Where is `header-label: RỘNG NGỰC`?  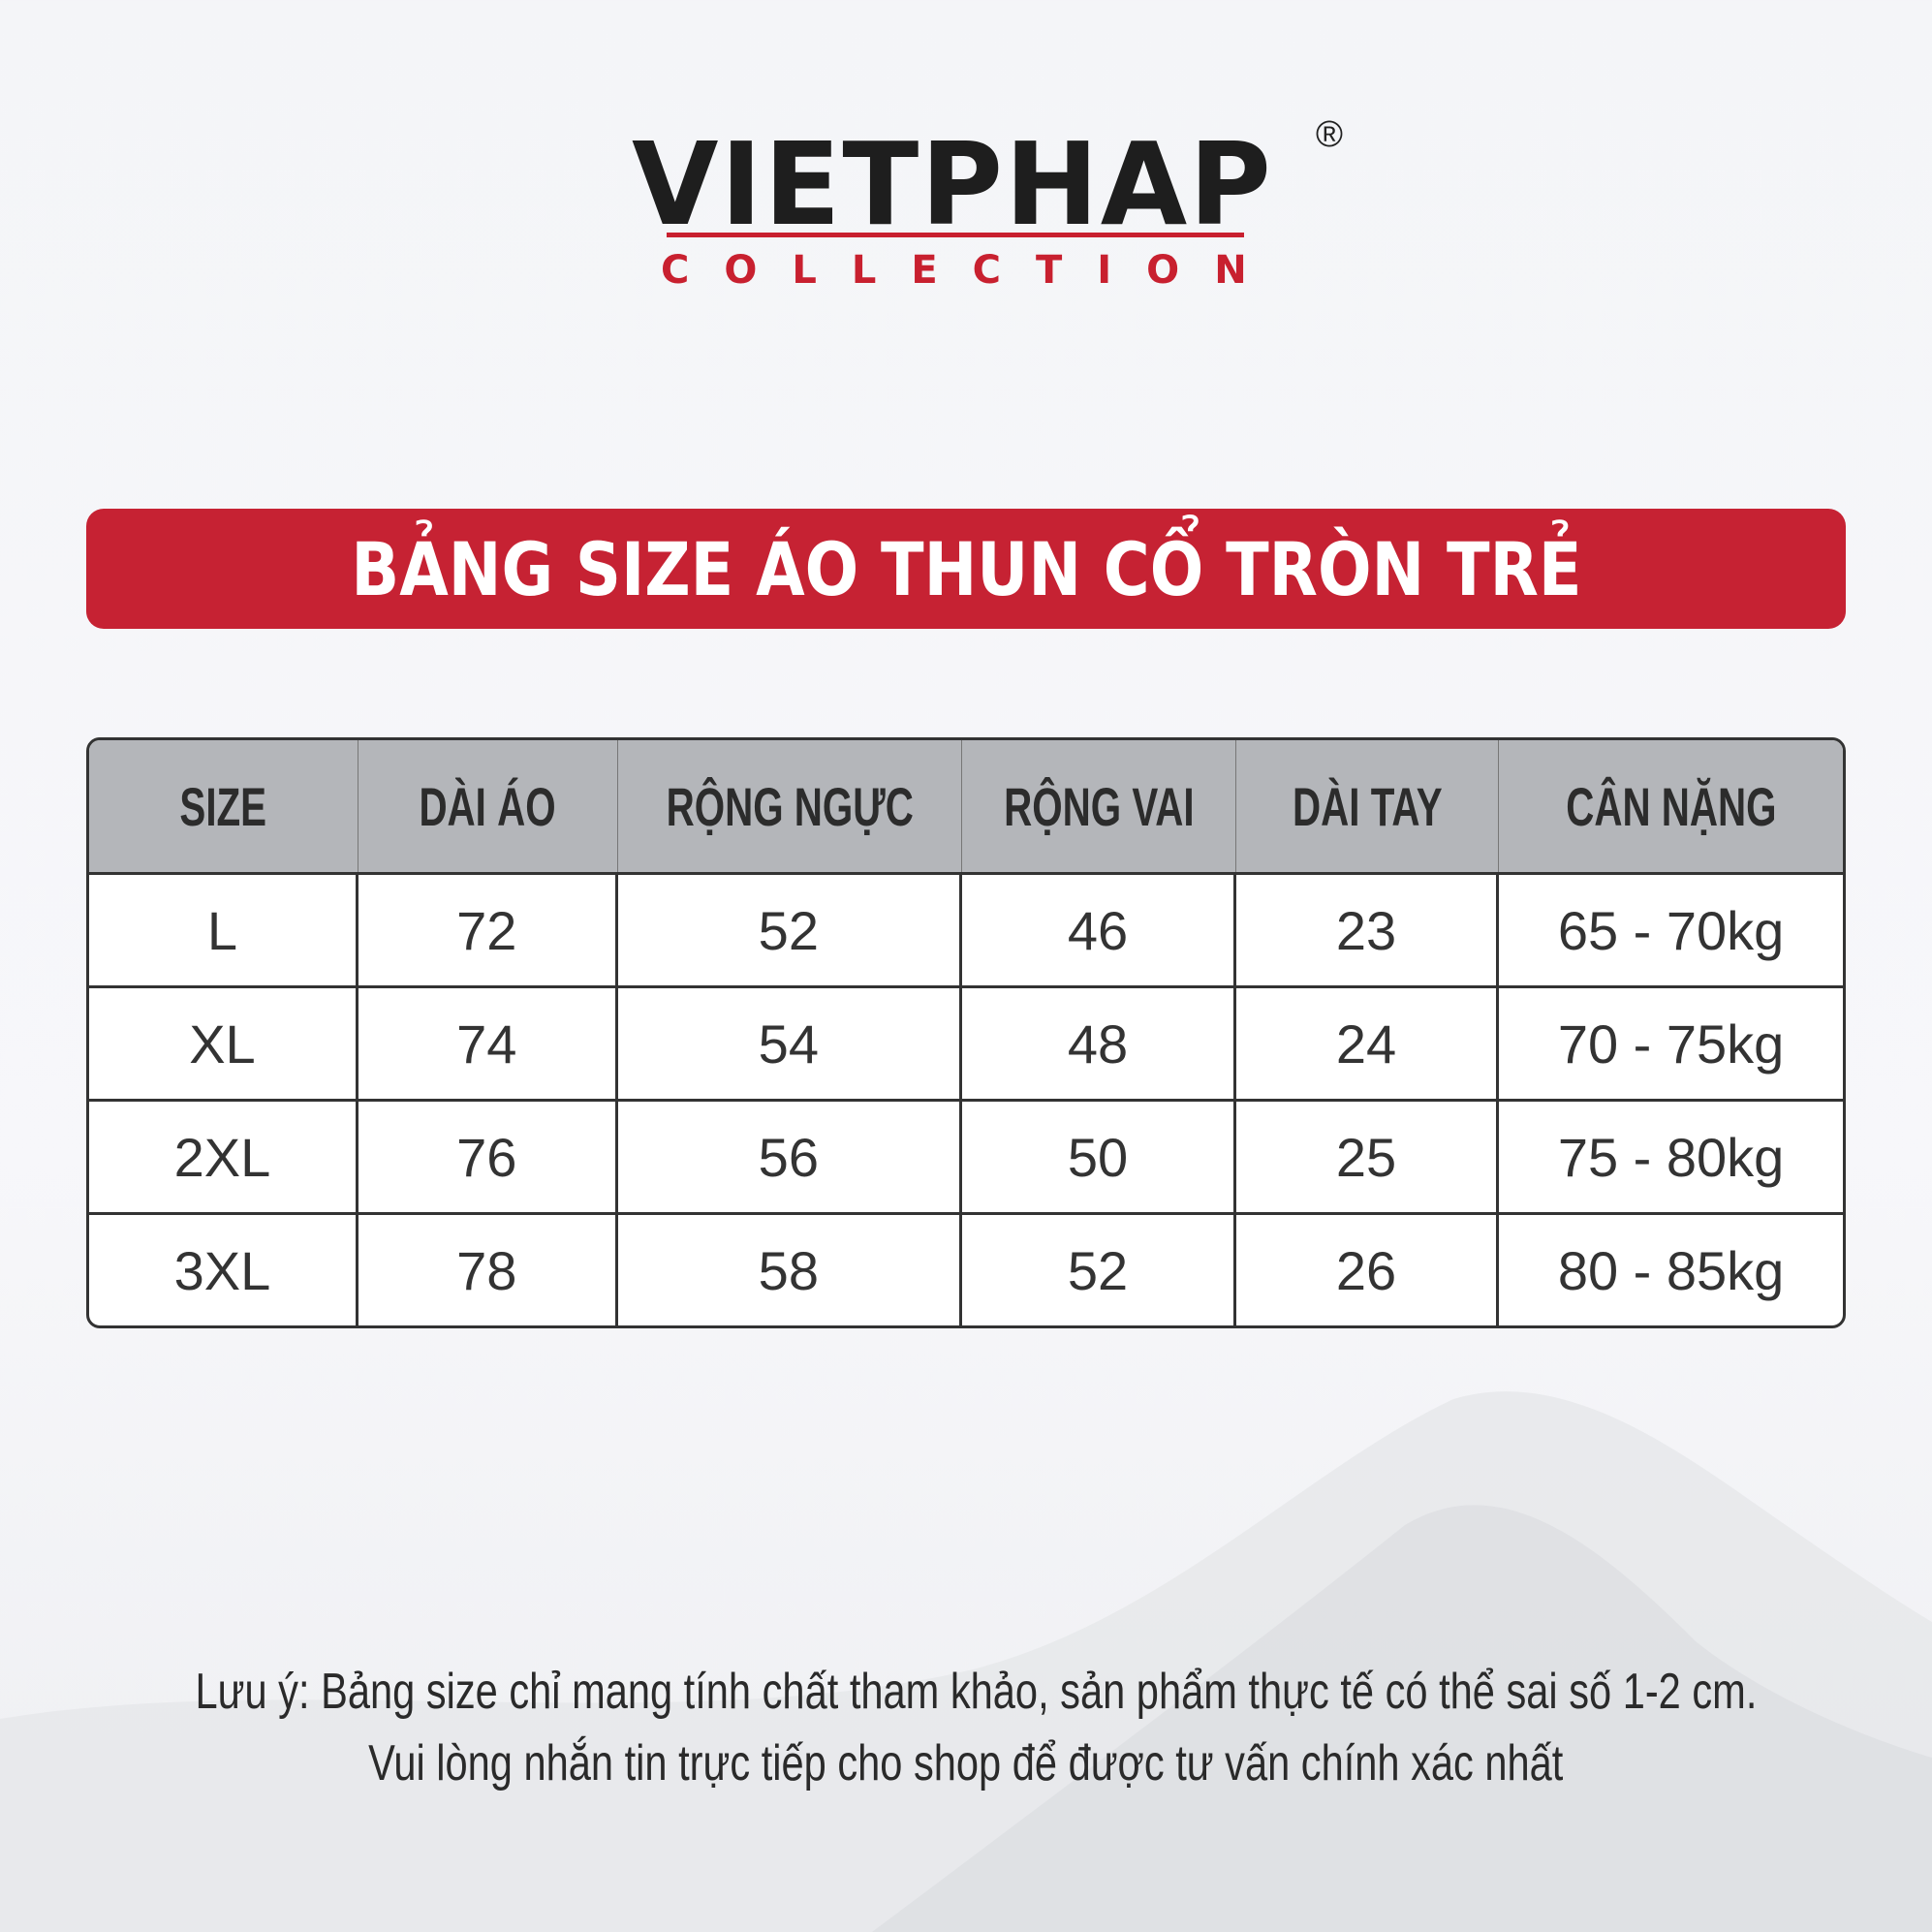 header-label: RỘNG NGỰC is located at coordinates (790, 806).